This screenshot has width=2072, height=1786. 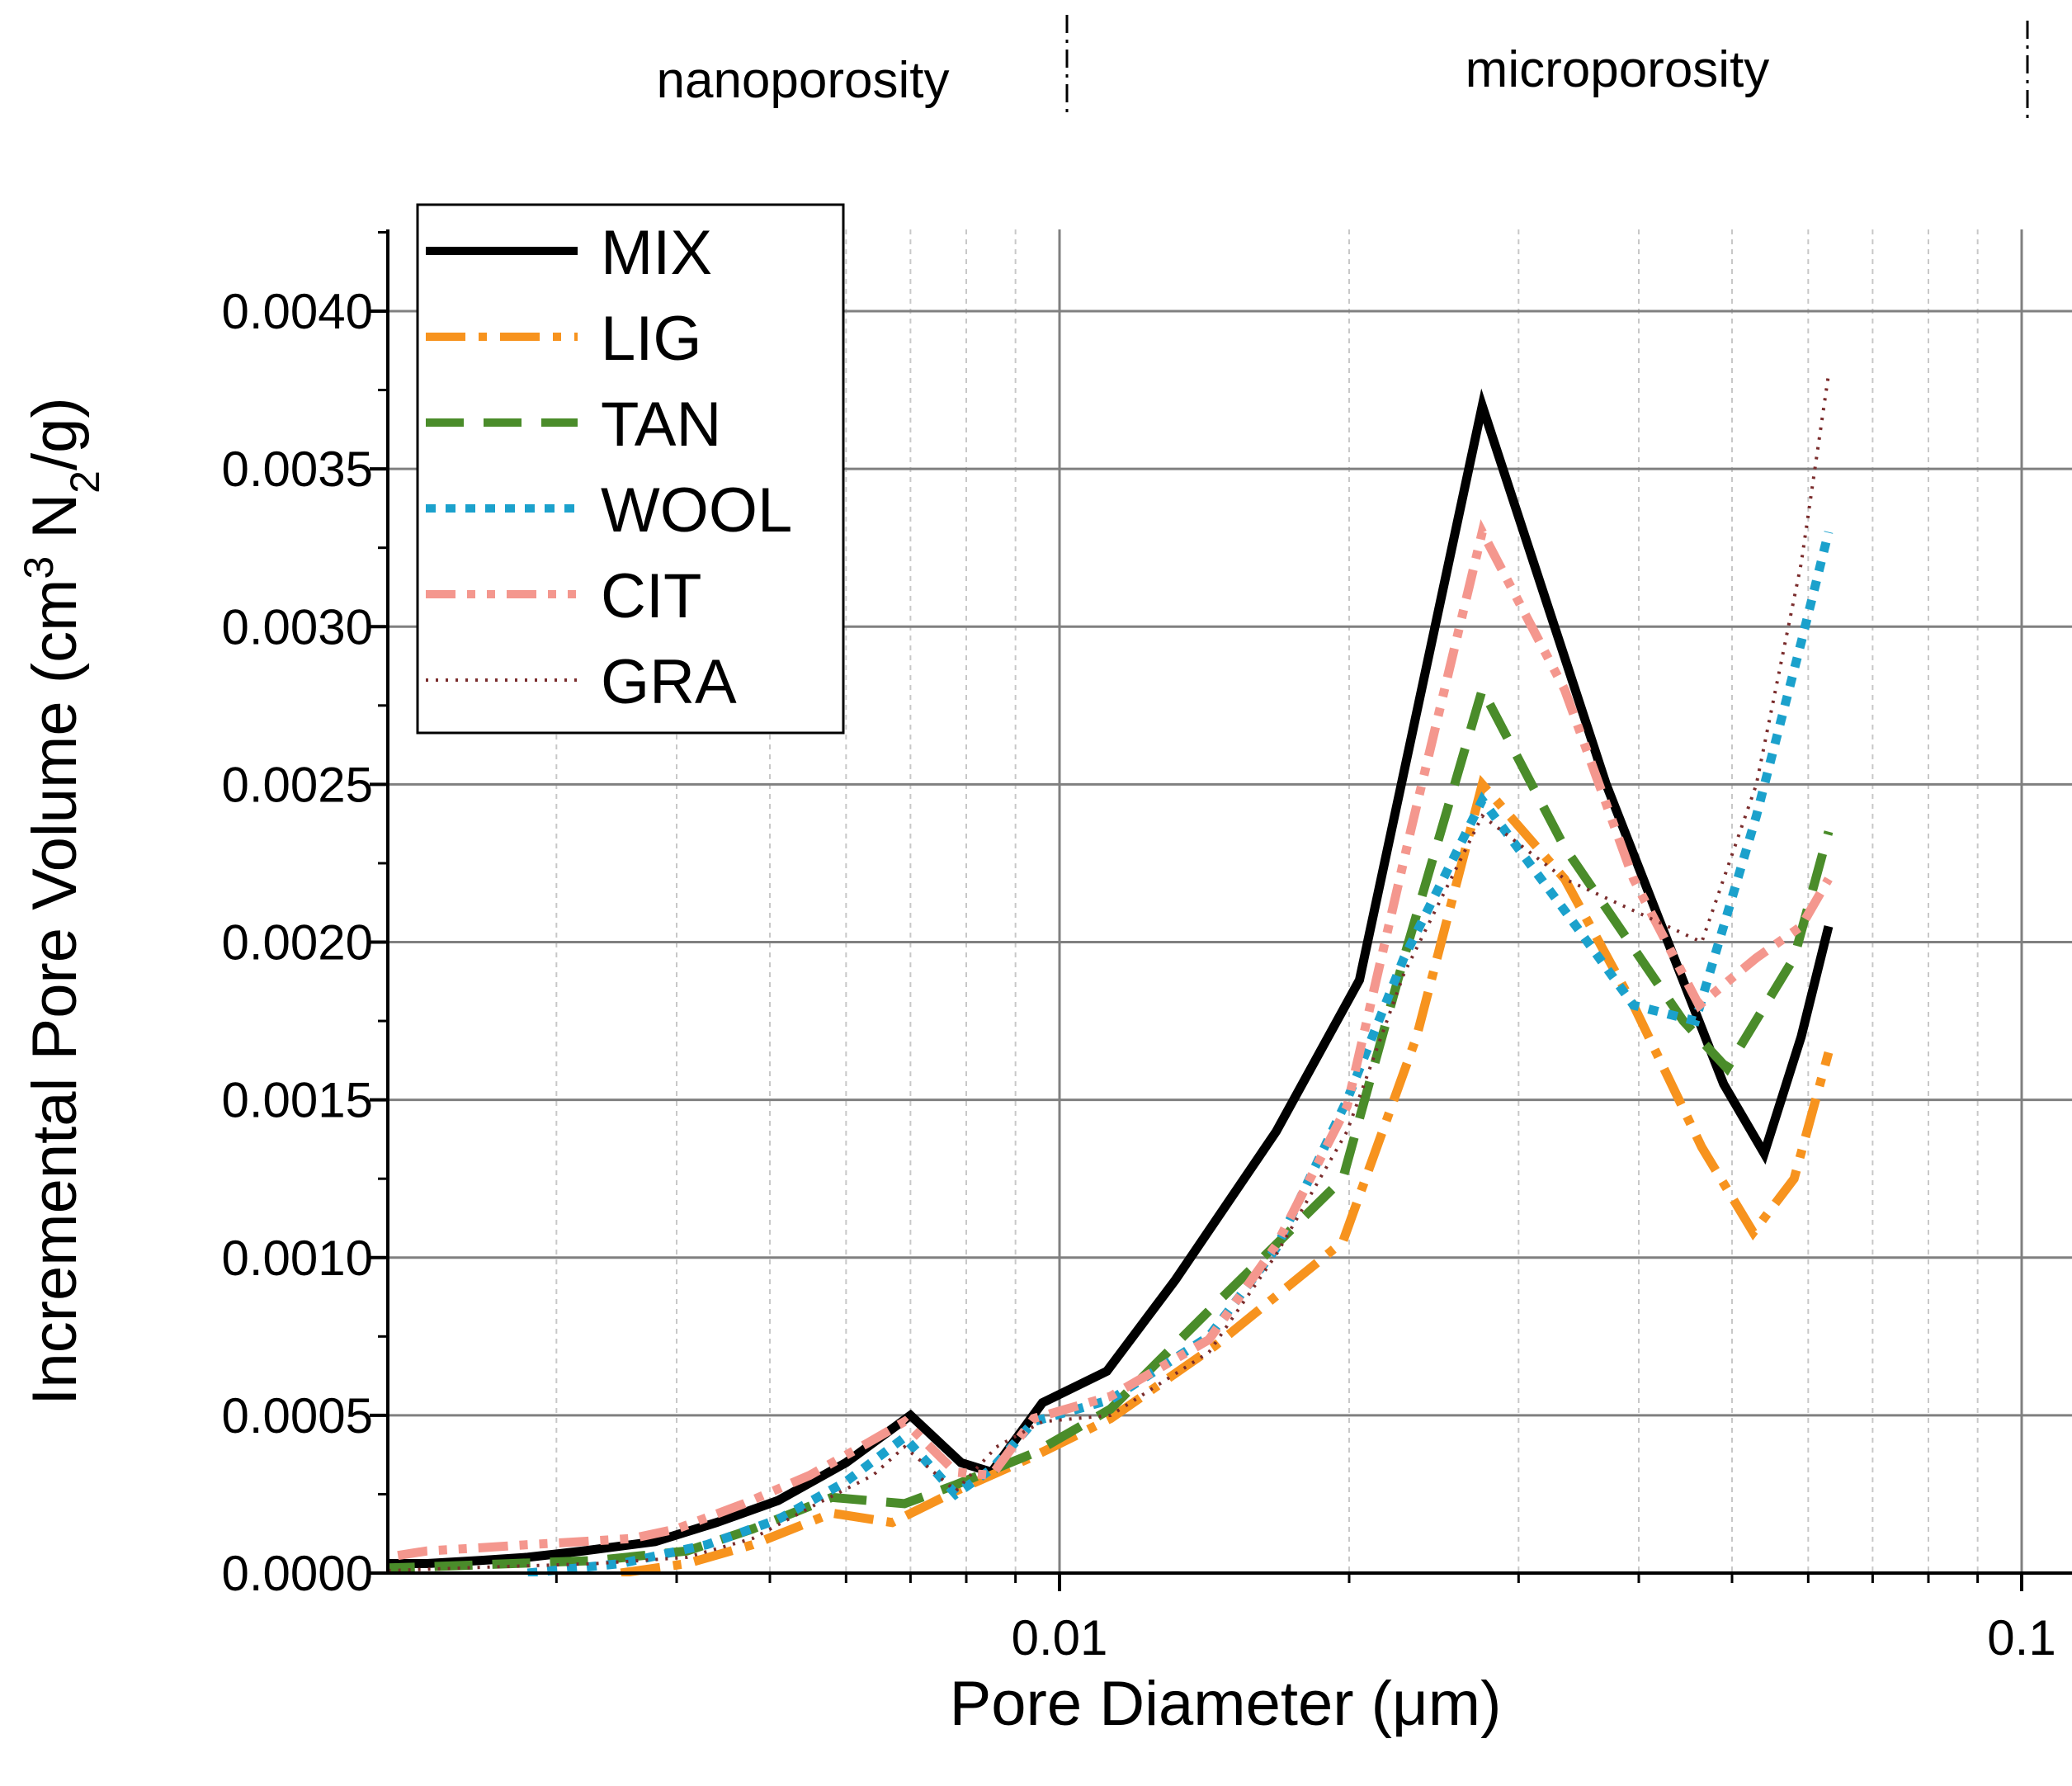 What do you see at coordinates (609, 467) in the screenshot?
I see `legend-items: MIX LIG TAN WOOL CIT GRA` at bounding box center [609, 467].